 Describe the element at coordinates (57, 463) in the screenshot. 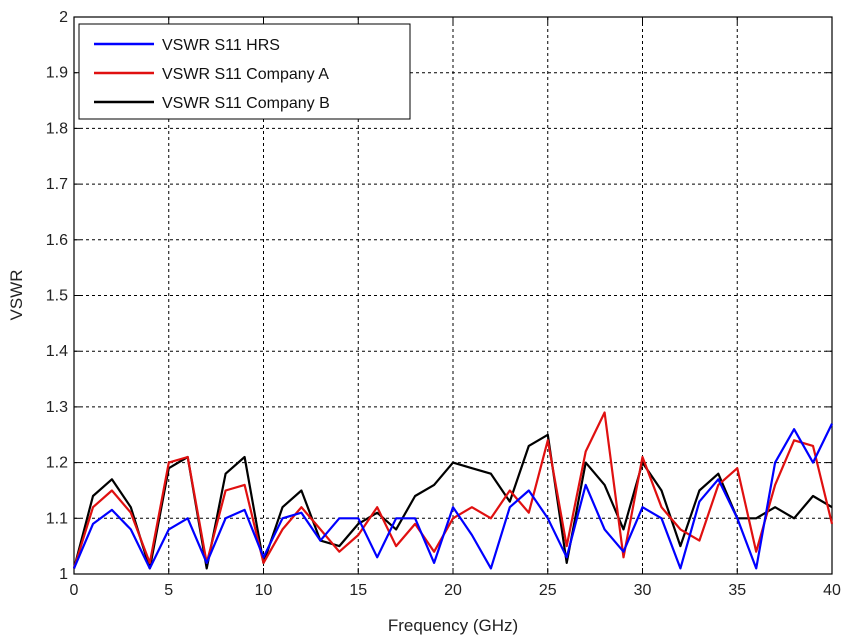

I see `y-tick-label: 1.2` at that location.